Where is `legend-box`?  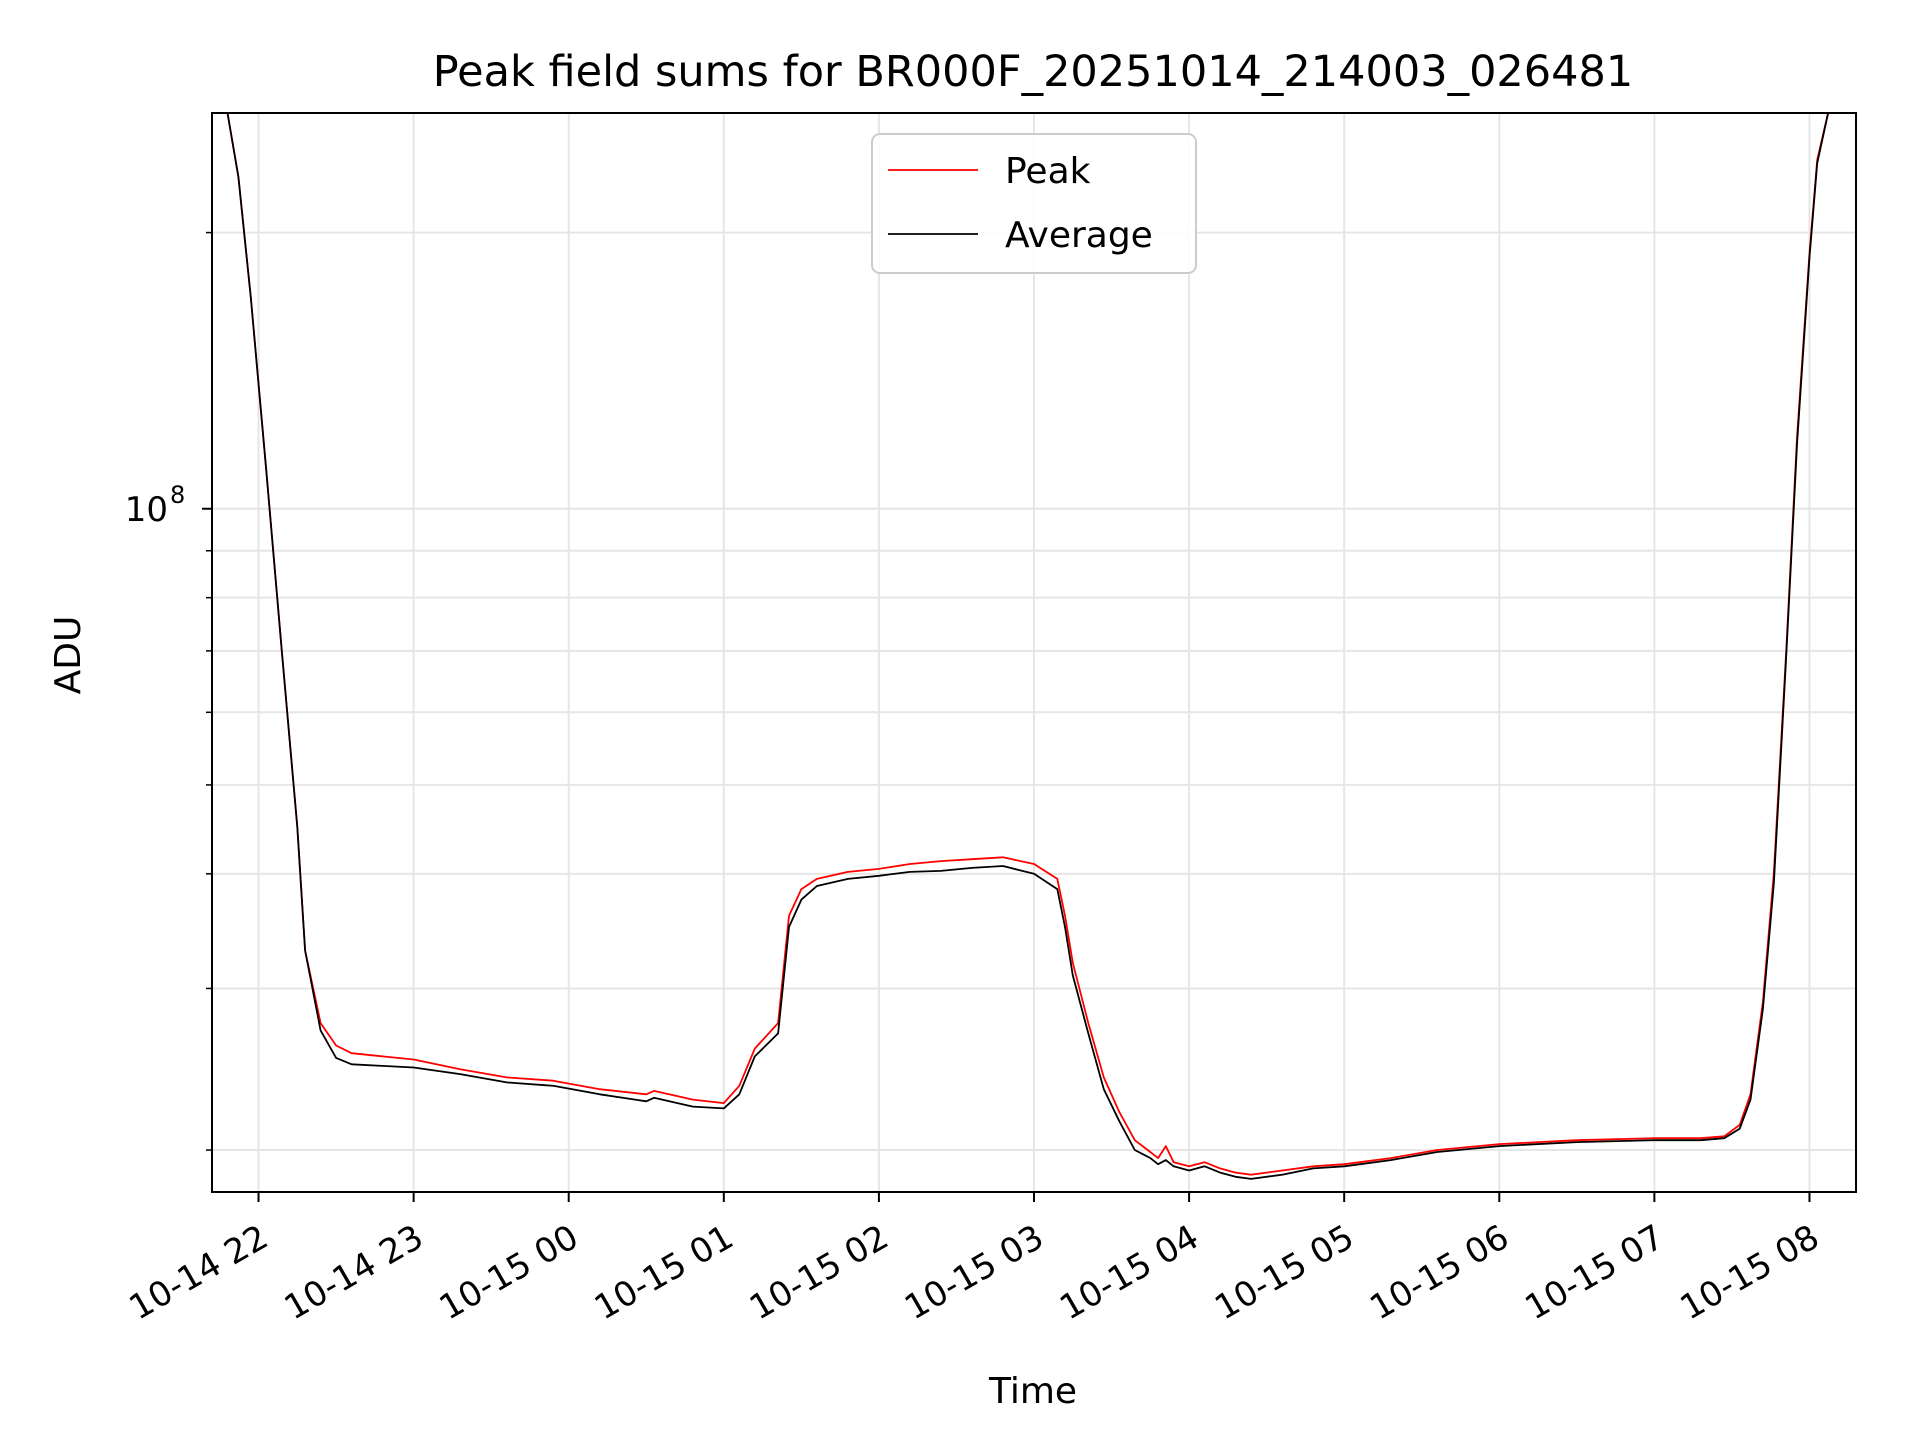
legend-box is located at coordinates (1034, 203).